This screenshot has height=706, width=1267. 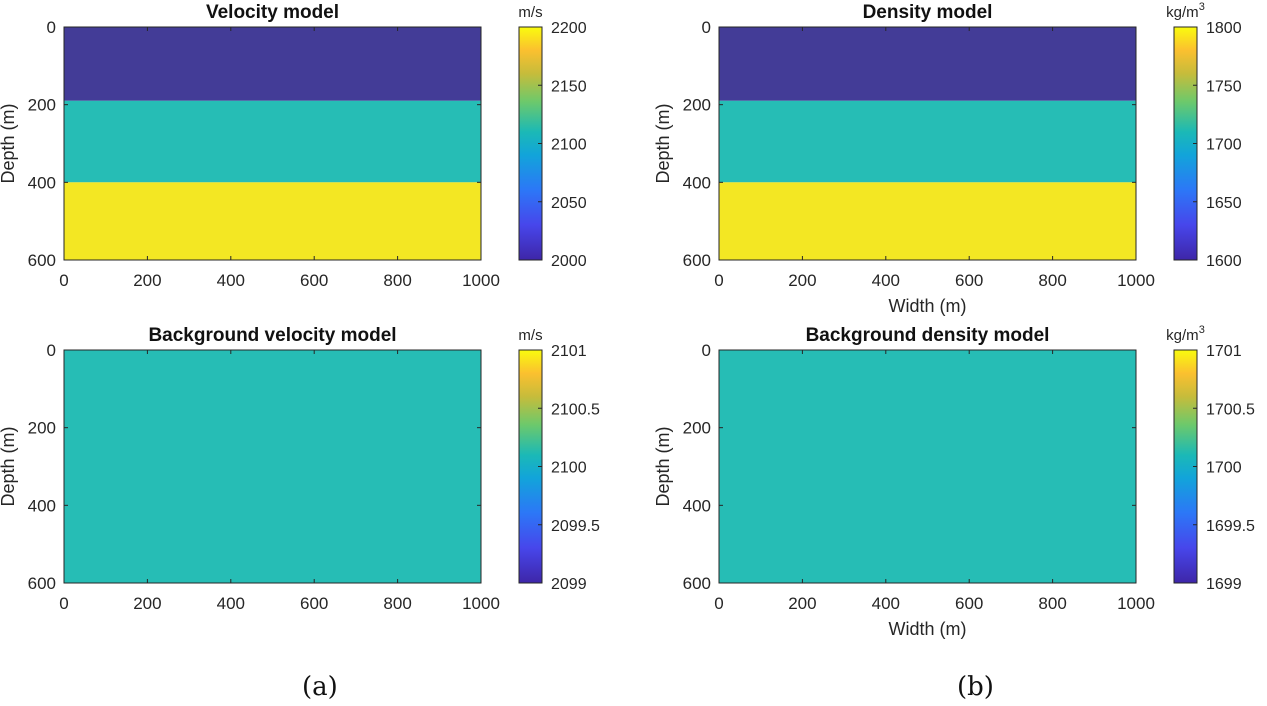 What do you see at coordinates (575, 526) in the screenshot?
I see `colorbar-tick-label: 2099.5` at bounding box center [575, 526].